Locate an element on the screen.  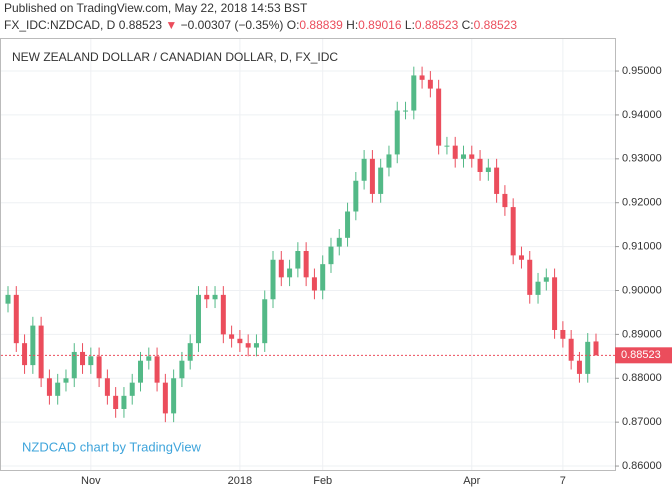
y-tick-label: 0.95000 is located at coordinates (642, 71).